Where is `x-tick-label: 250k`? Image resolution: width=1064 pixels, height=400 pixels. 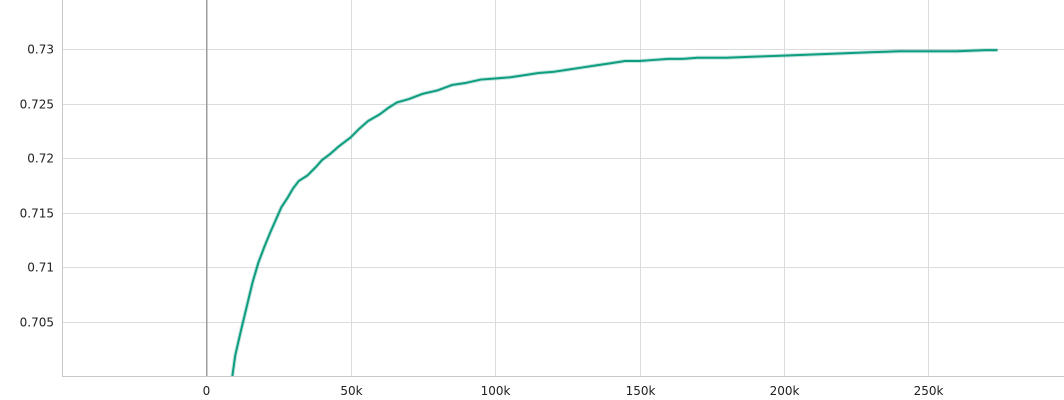 x-tick-label: 250k is located at coordinates (929, 391).